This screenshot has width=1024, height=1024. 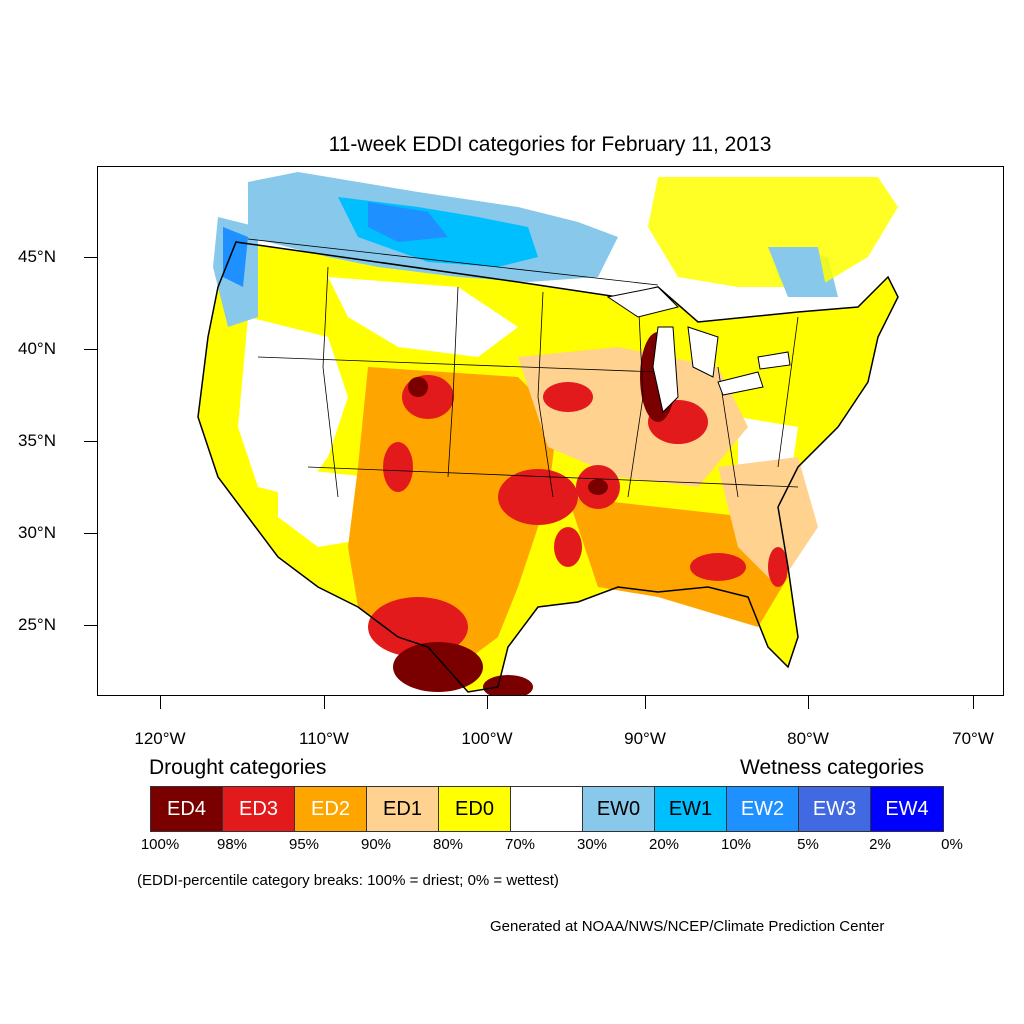 I want to click on percentile-label: 90%, so click(x=376, y=844).